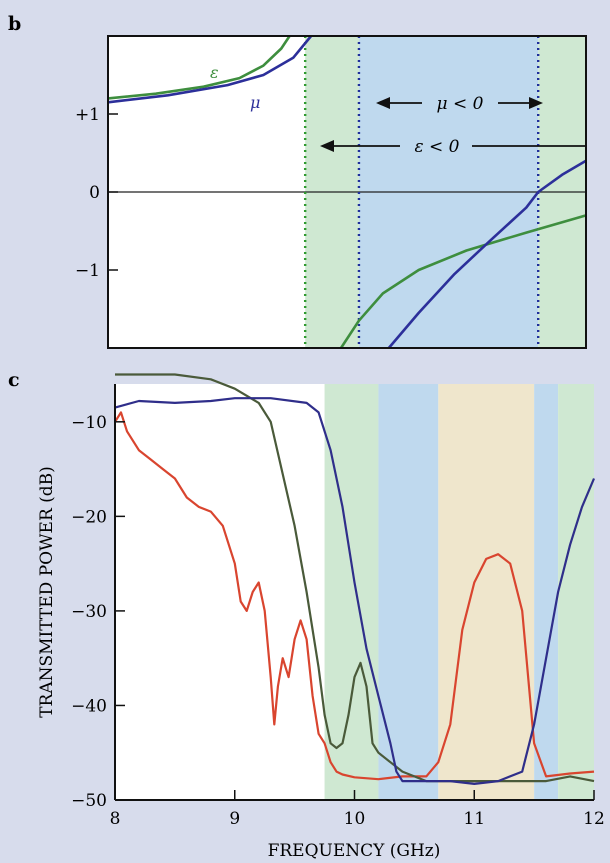 The height and width of the screenshot is (863, 610). I want to click on panel-c-label: c, so click(14, 380).